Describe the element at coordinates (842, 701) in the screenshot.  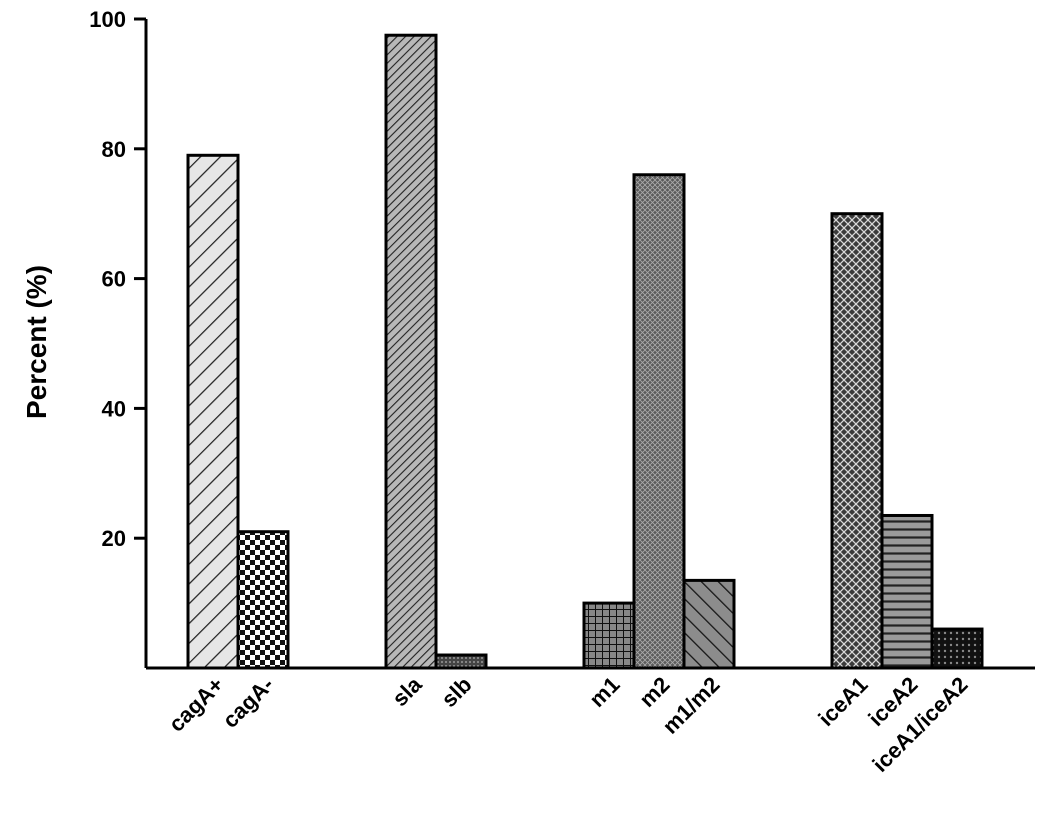
I see `x-tick-label-iceA1: iceA1` at that location.